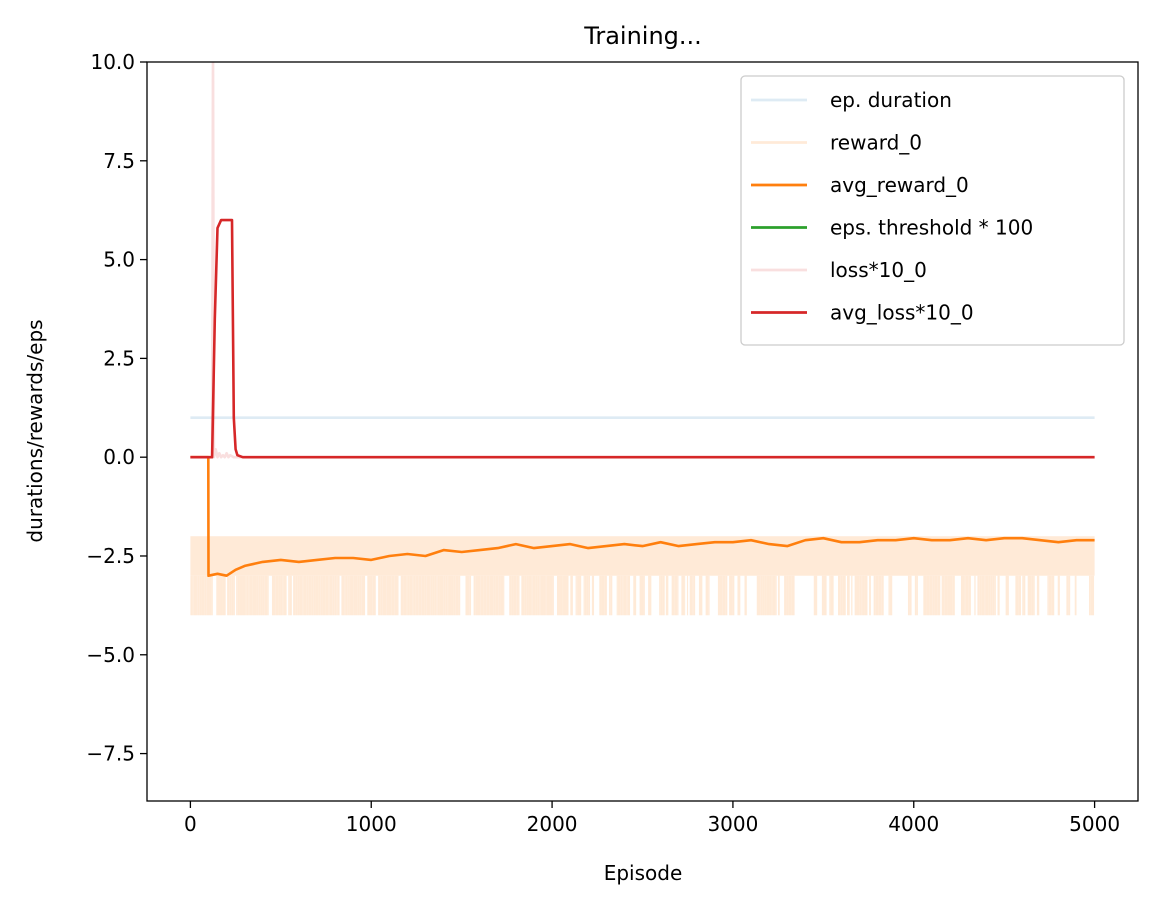 This screenshot has height=908, width=1158. What do you see at coordinates (732, 824) in the screenshot?
I see `x-tick-label: 3000` at bounding box center [732, 824].